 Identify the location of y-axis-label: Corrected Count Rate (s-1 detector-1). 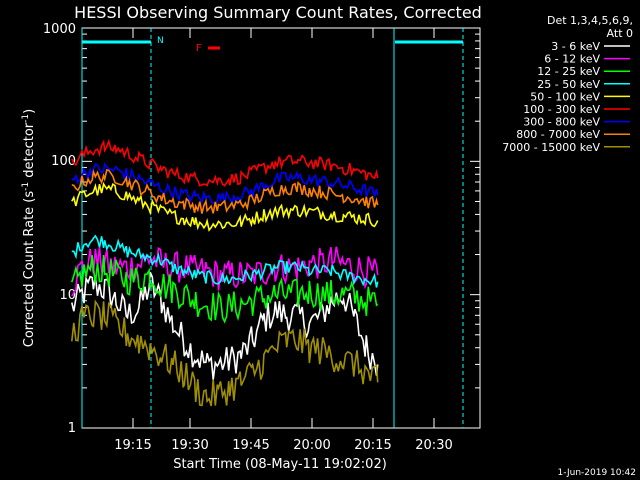
(29, 228).